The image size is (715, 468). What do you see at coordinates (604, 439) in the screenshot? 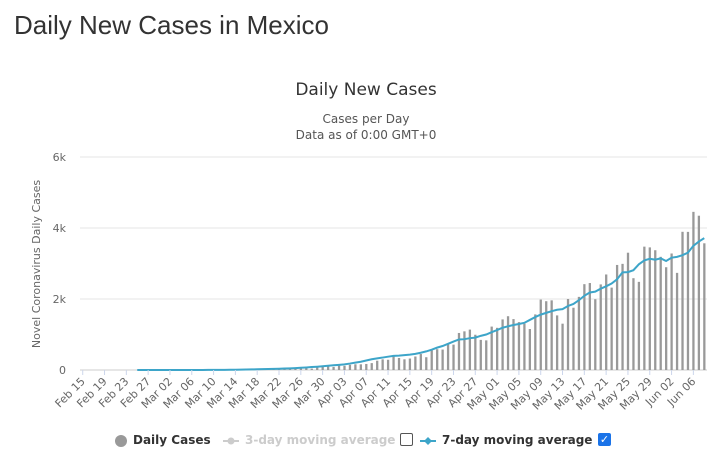
I see `checkbox-7-day-average: ✓` at bounding box center [604, 439].